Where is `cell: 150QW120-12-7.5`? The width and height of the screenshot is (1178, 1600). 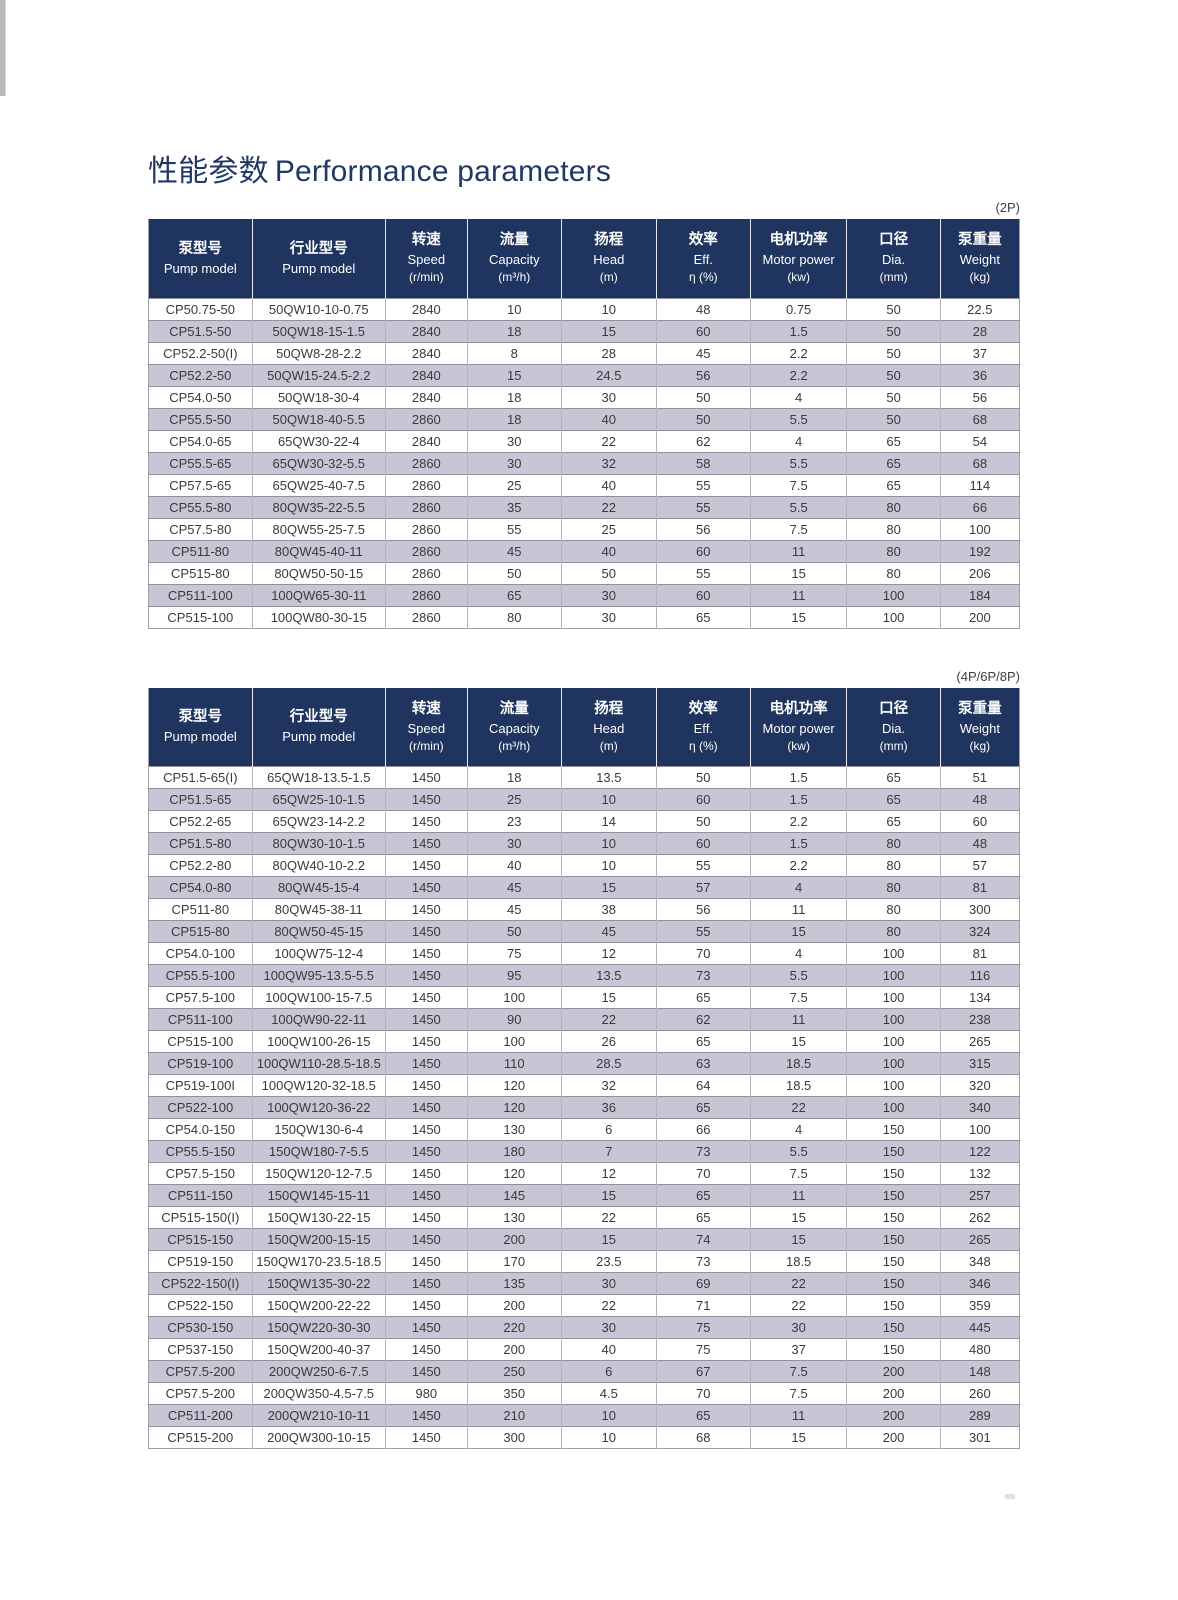
cell: 150QW120-12-7.5 is located at coordinates (318, 1173).